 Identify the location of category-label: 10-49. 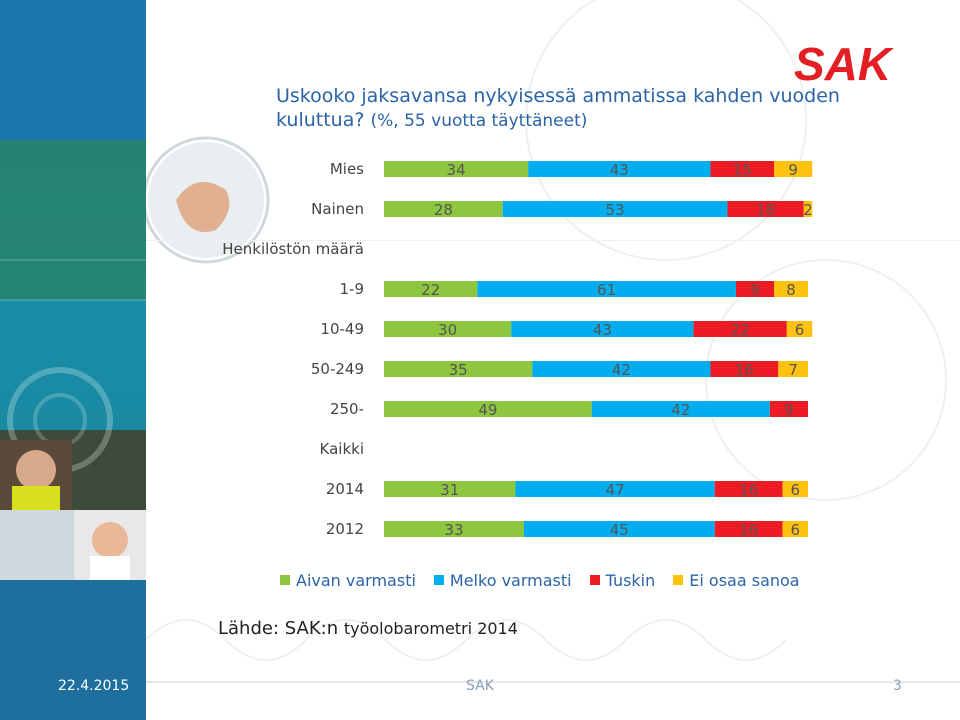
(342, 329).